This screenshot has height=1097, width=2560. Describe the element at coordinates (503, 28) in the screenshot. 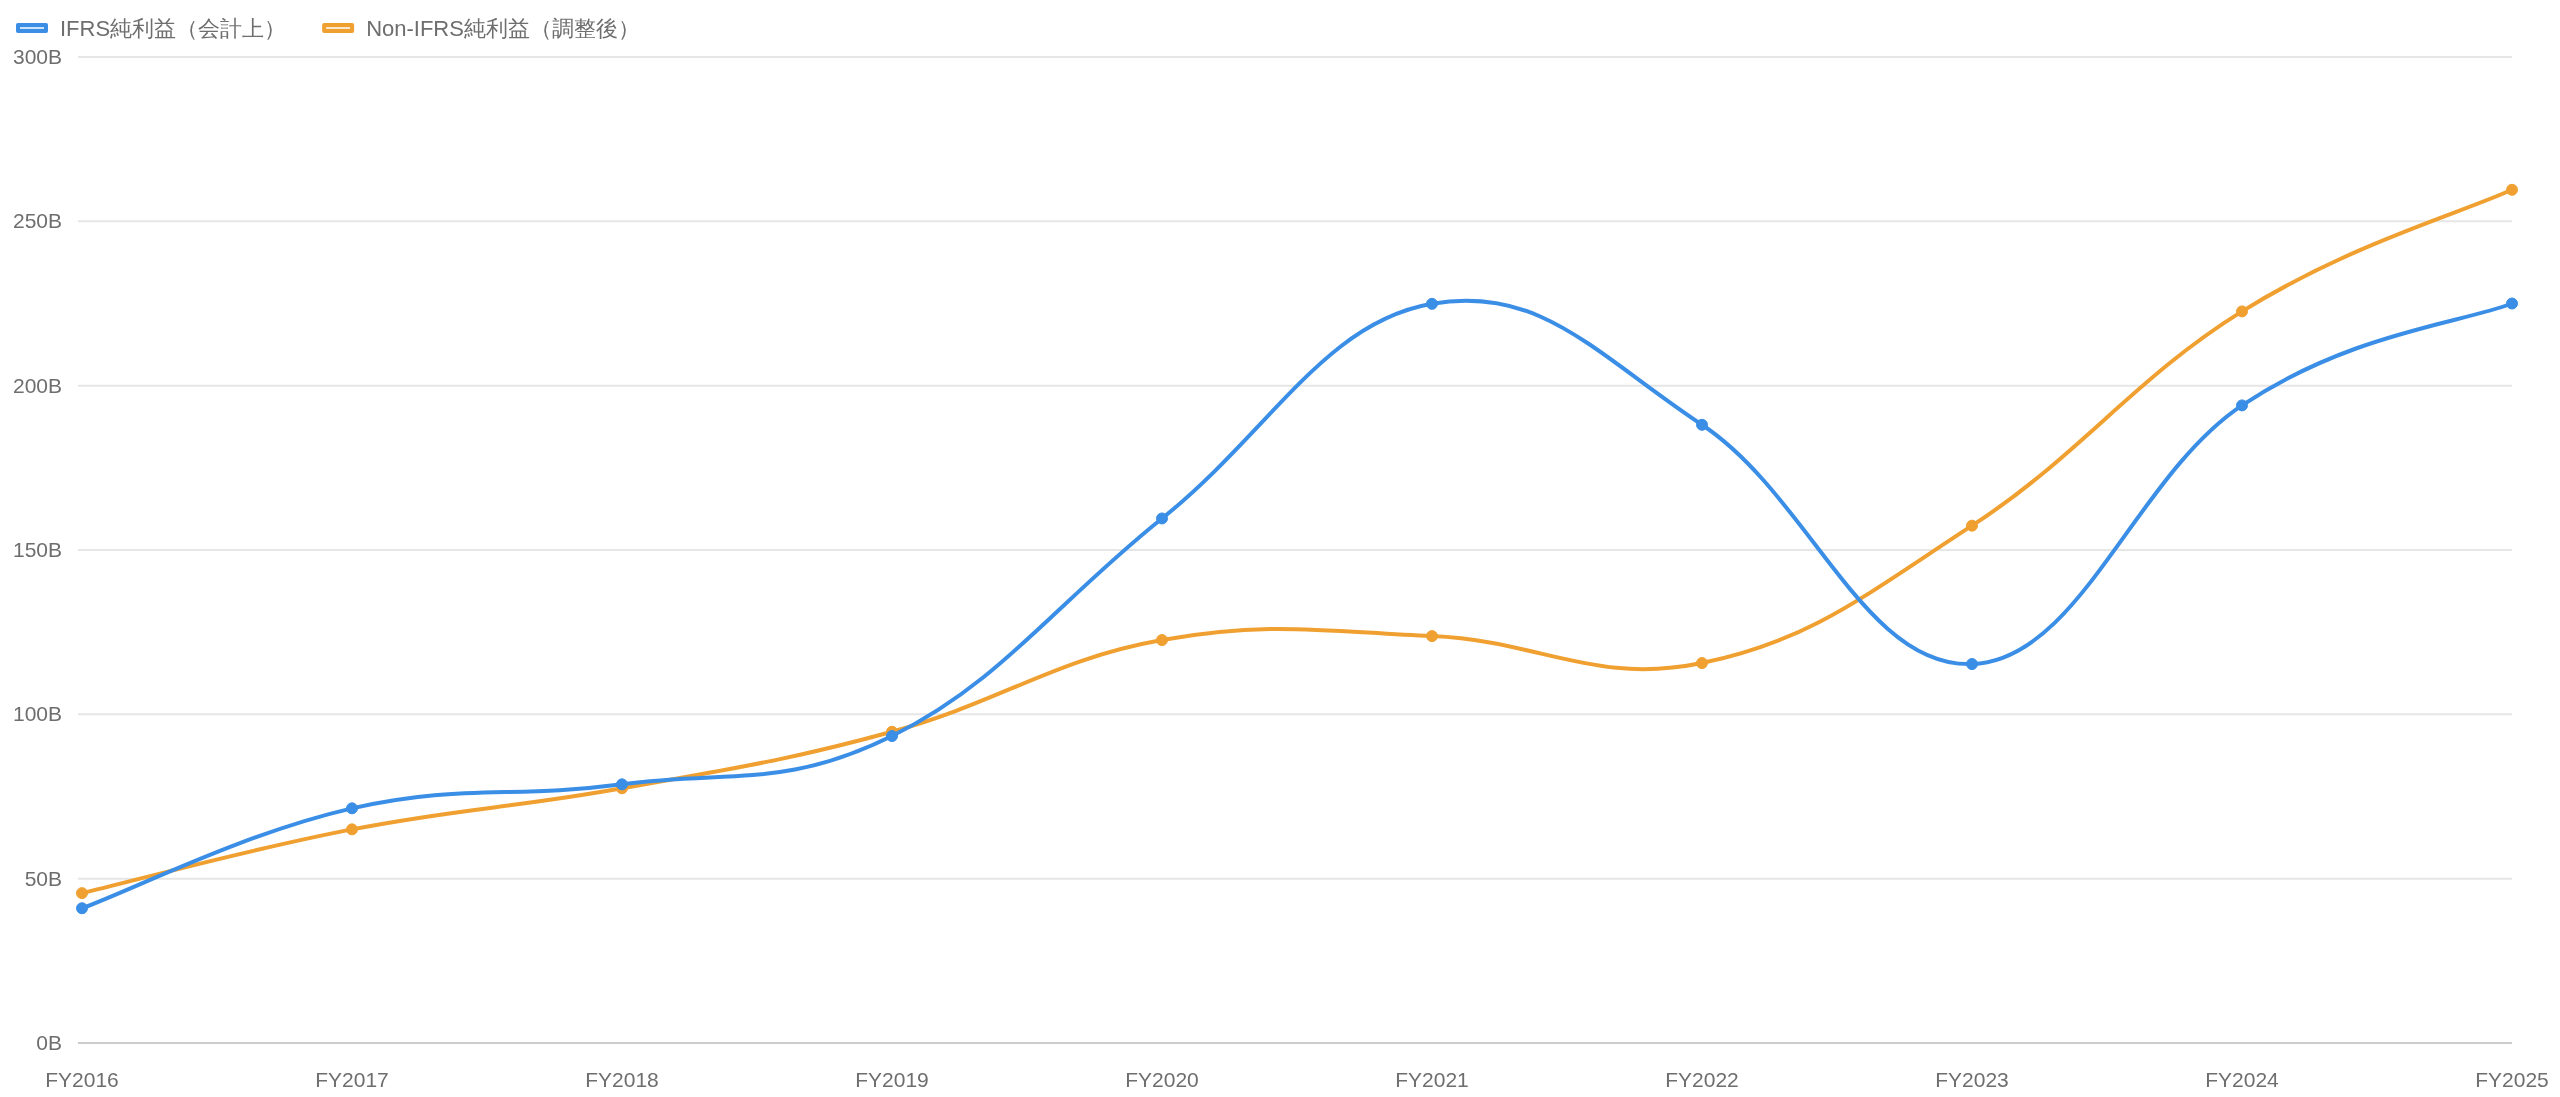

I see `legend-label: Non-IFRS純利益（調整後）` at that location.